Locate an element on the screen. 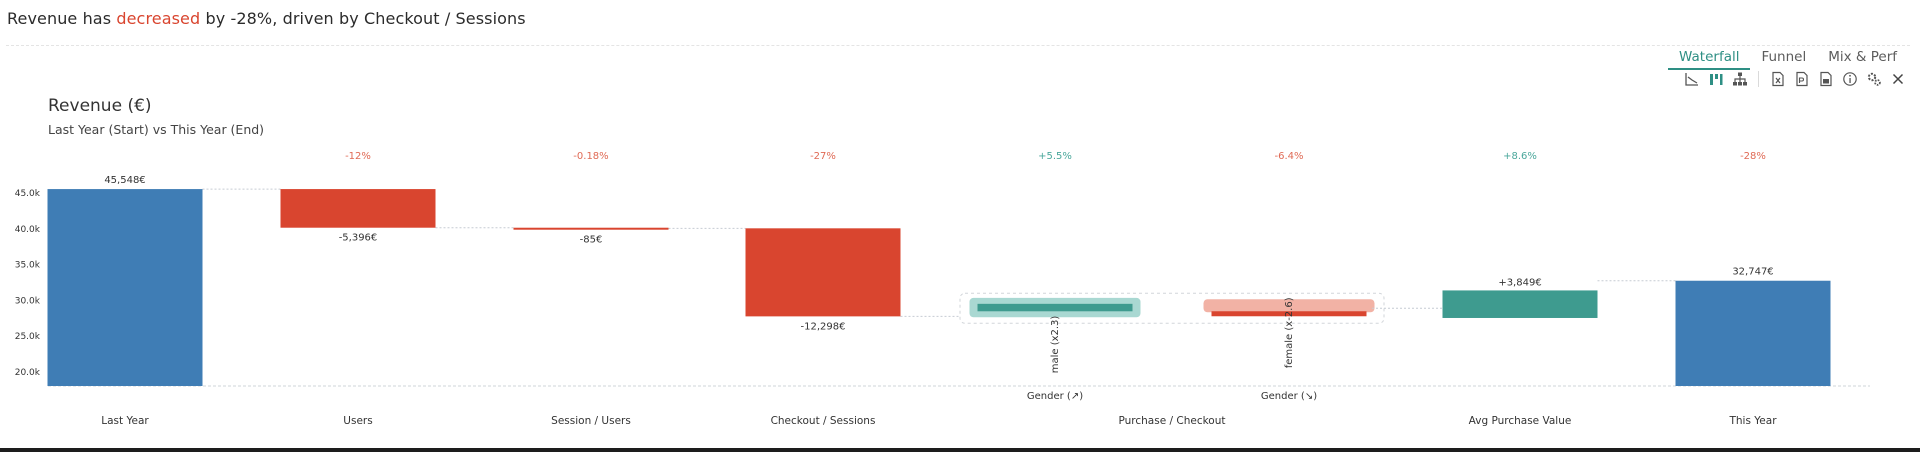 This screenshot has width=1920, height=452. category-label: This Year is located at coordinates (1752, 421).